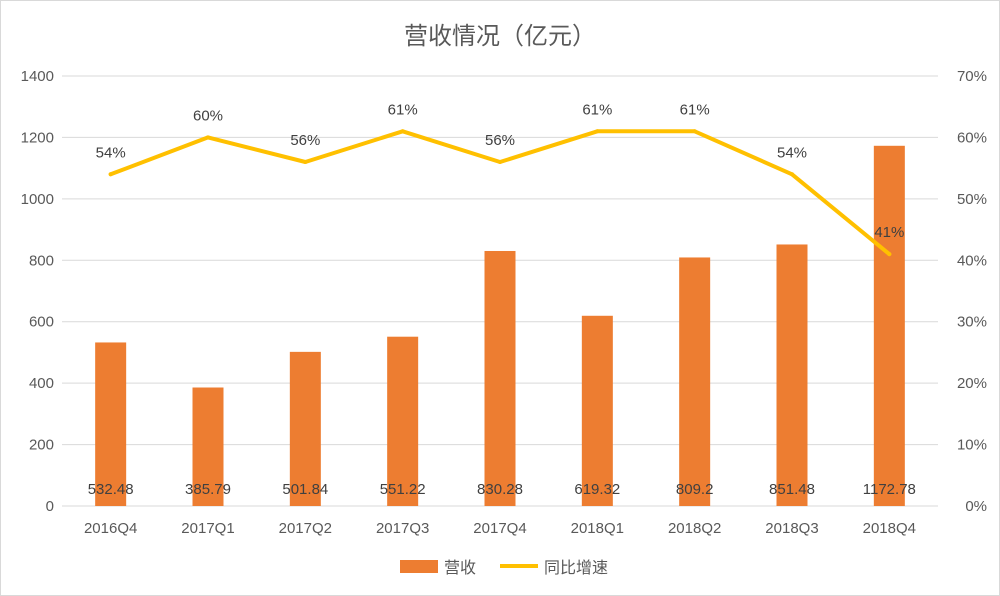 Image resolution: width=1000 pixels, height=596 pixels. What do you see at coordinates (500, 489) in the screenshot?
I see `data-label-revenue: 830.28` at bounding box center [500, 489].